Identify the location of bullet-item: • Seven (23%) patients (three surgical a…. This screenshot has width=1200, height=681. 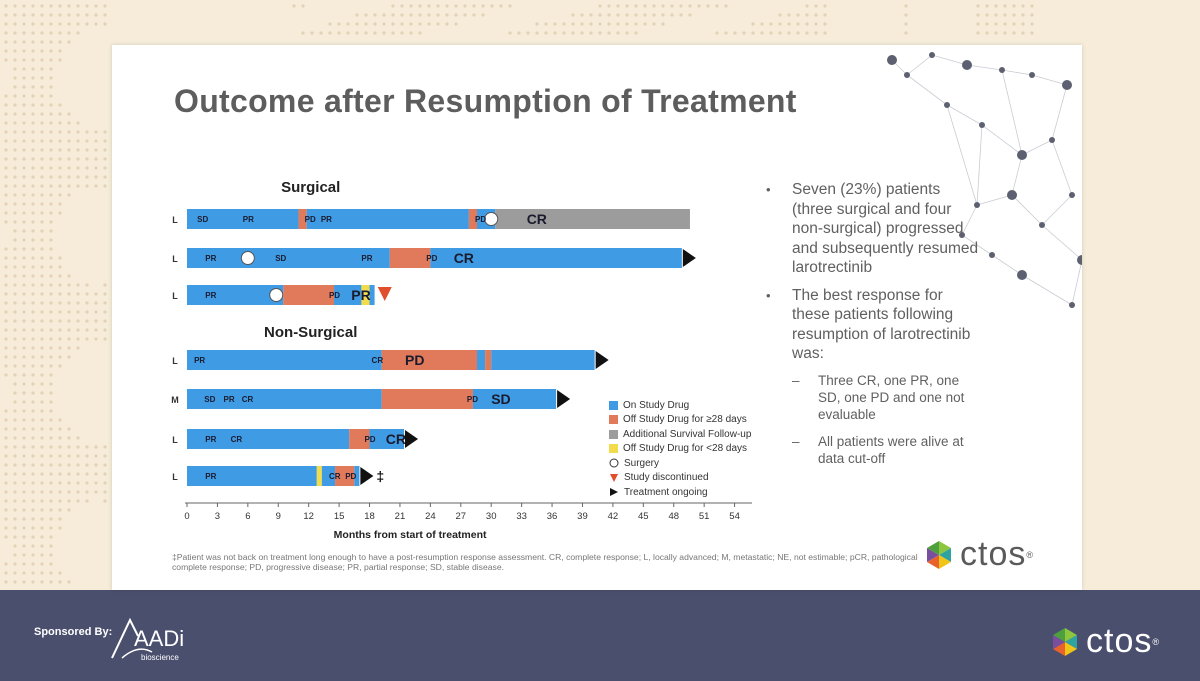
(870, 229).